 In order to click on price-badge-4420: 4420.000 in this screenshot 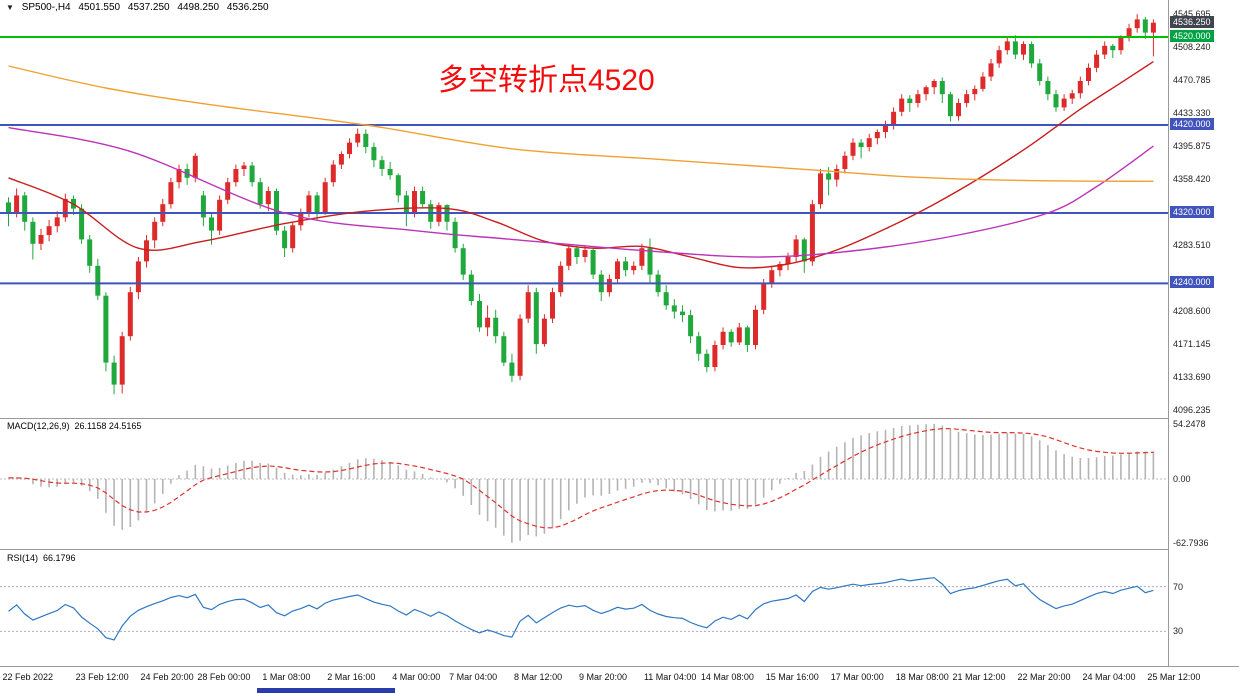, I will do `click(1192, 124)`.